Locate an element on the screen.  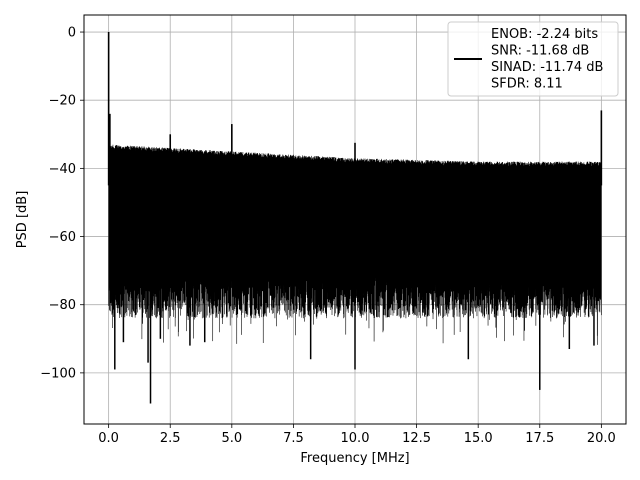
y-axis-label: PSD [dB] is located at coordinates (22, 220).